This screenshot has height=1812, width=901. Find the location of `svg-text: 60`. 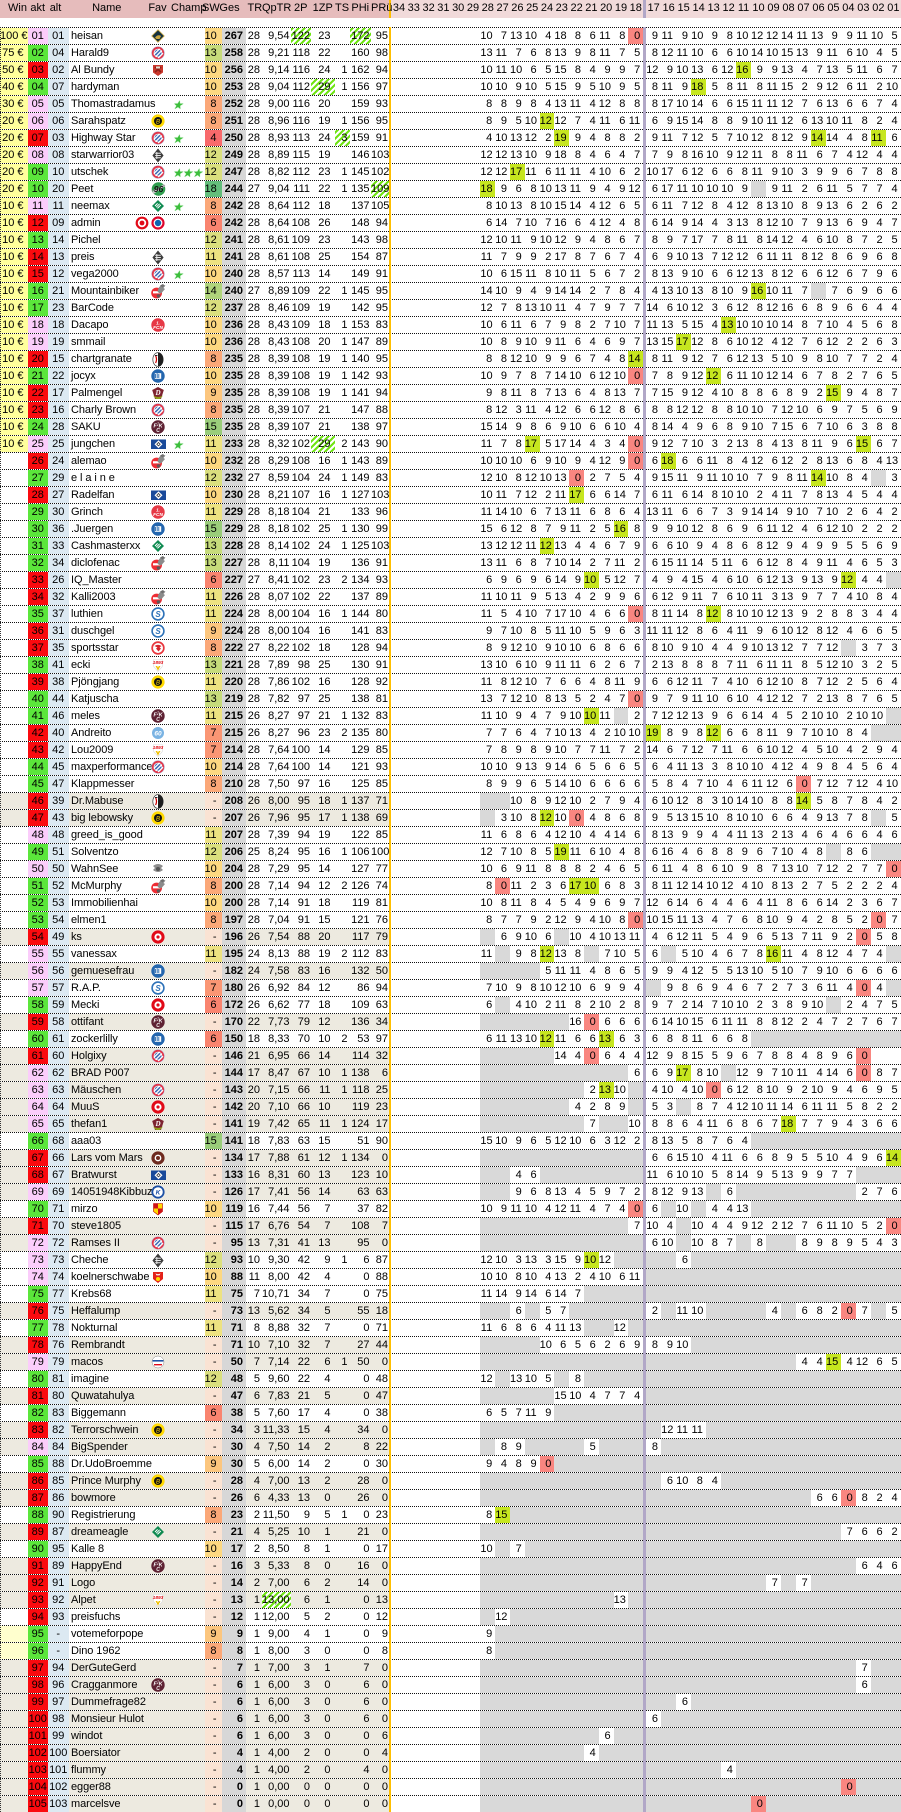

svg-text: 60 is located at coordinates (158, 734).